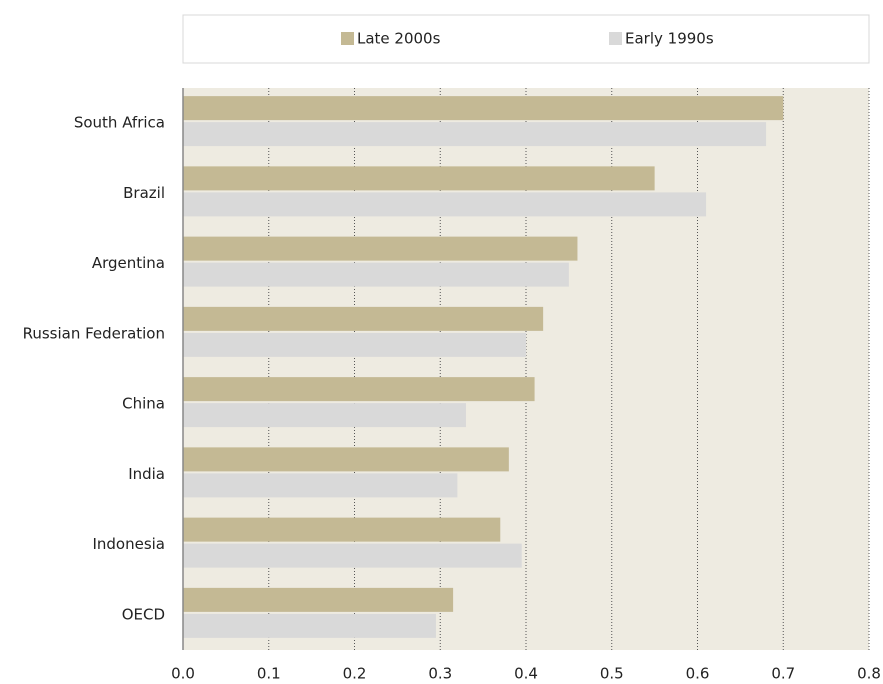  I want to click on y-tick-label: Brazil, so click(144, 193).